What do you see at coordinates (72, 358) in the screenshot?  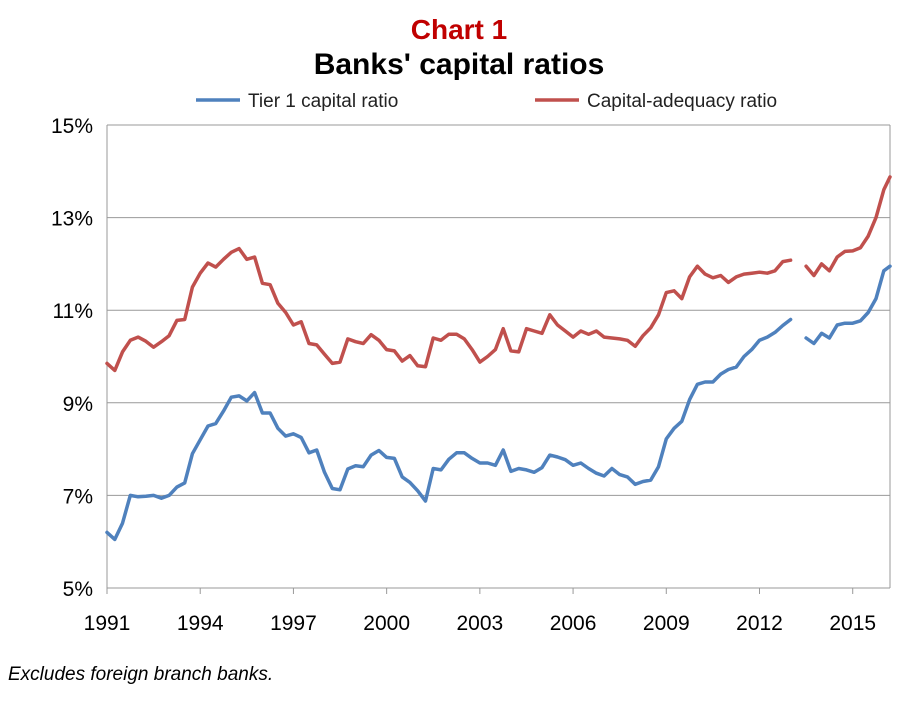 I see `y-axis: 5% 7% 9% 11% 13% 15%` at bounding box center [72, 358].